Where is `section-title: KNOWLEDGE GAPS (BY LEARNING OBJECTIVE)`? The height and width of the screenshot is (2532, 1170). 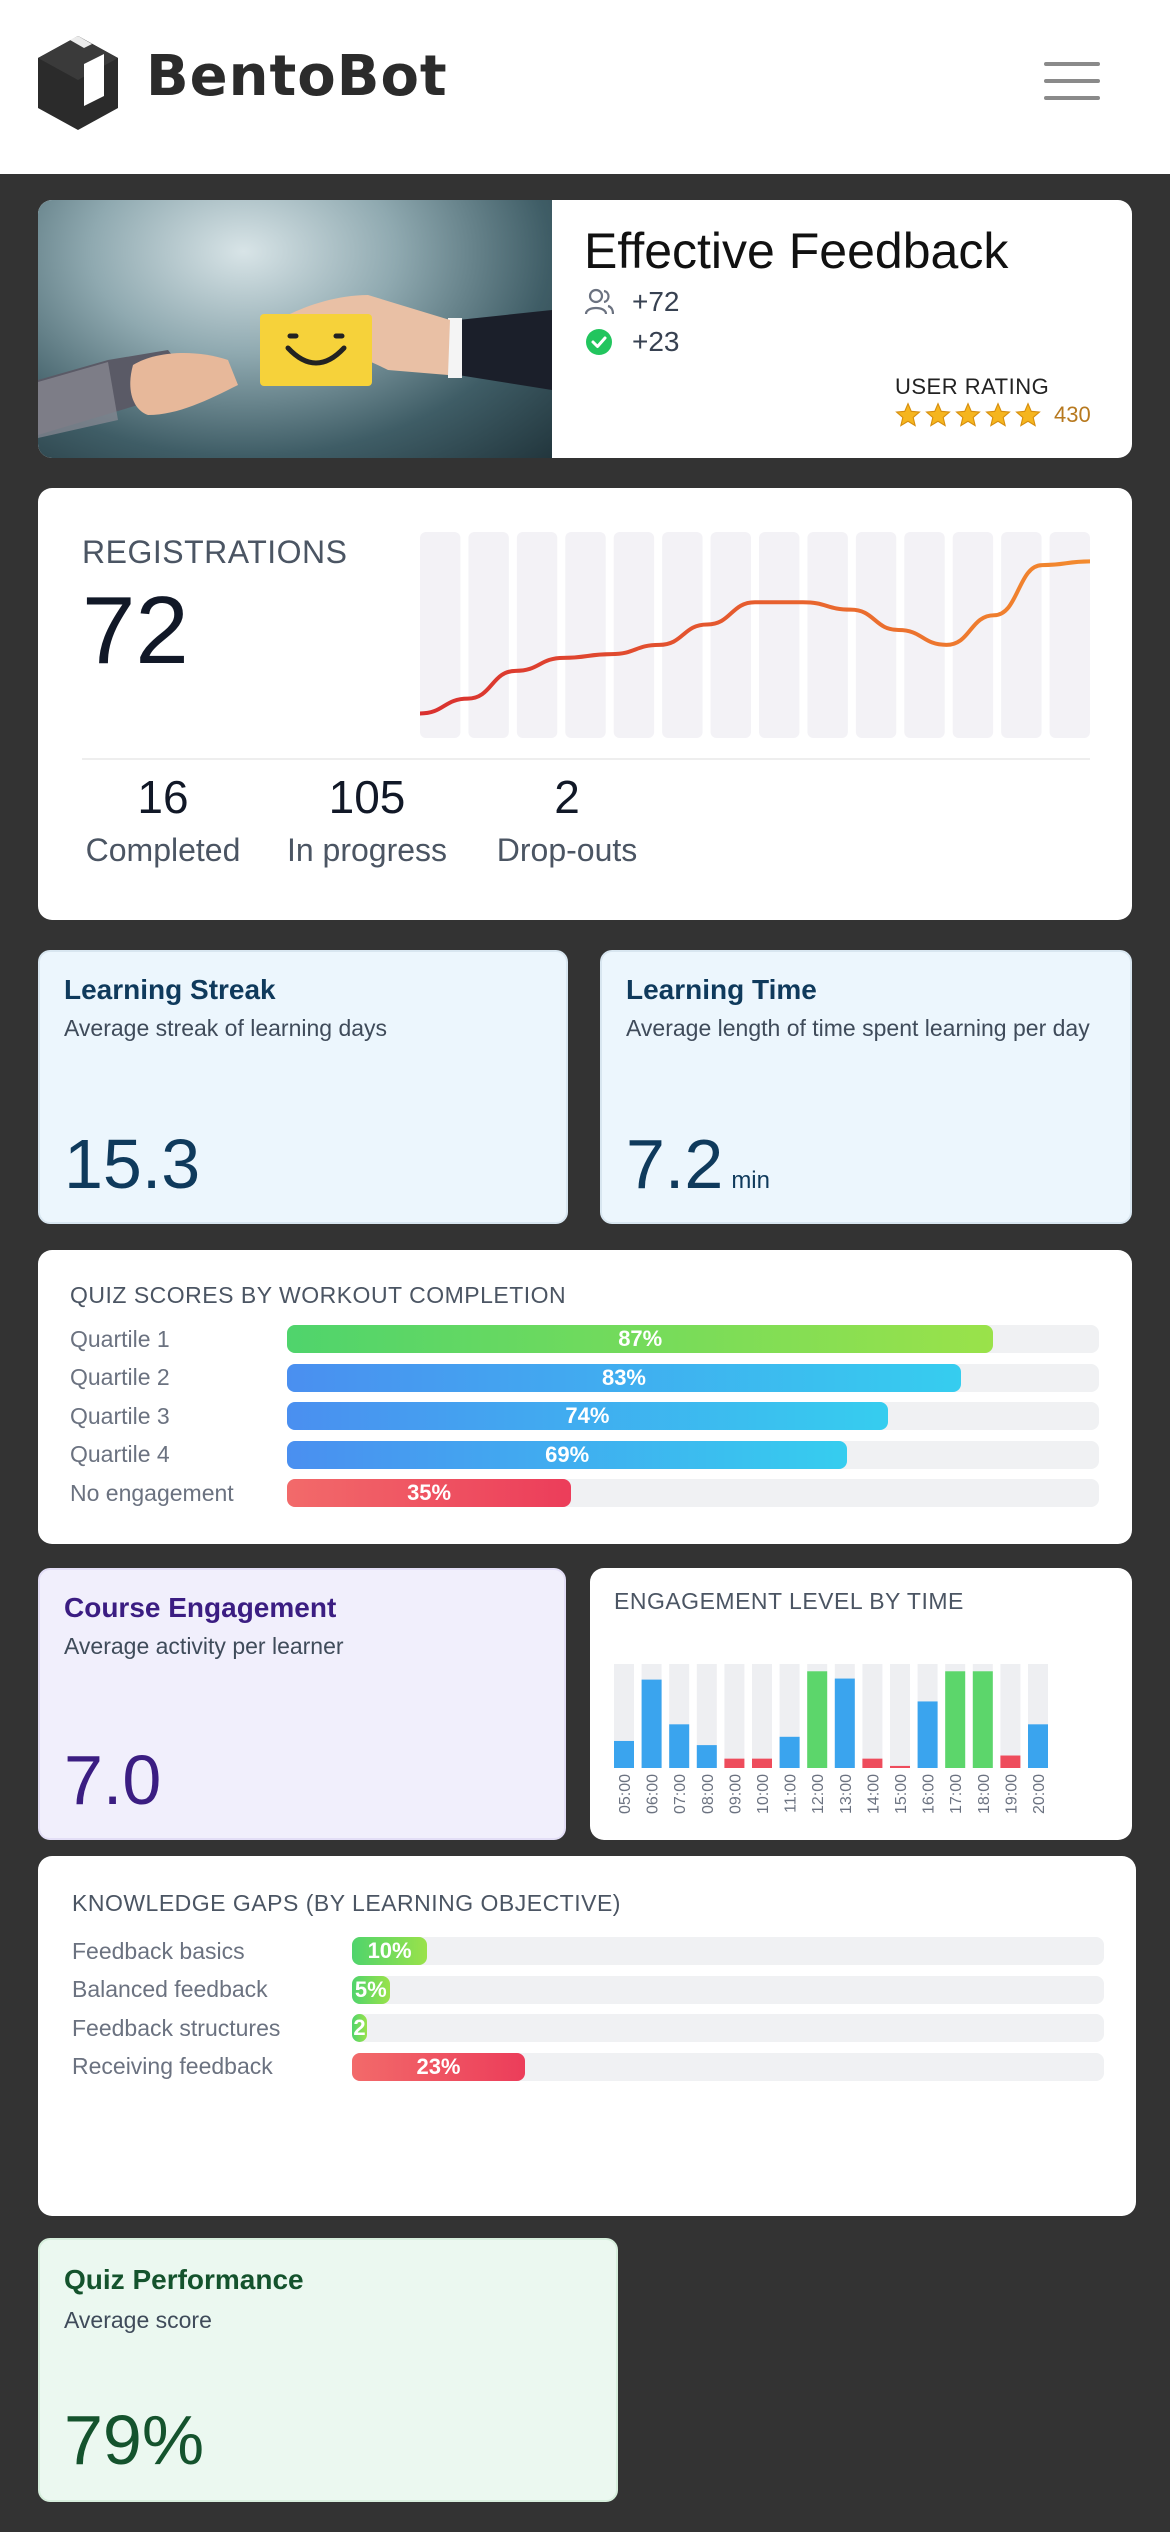 section-title: KNOWLEDGE GAPS (BY LEARNING OBJECTIVE) is located at coordinates (346, 1903).